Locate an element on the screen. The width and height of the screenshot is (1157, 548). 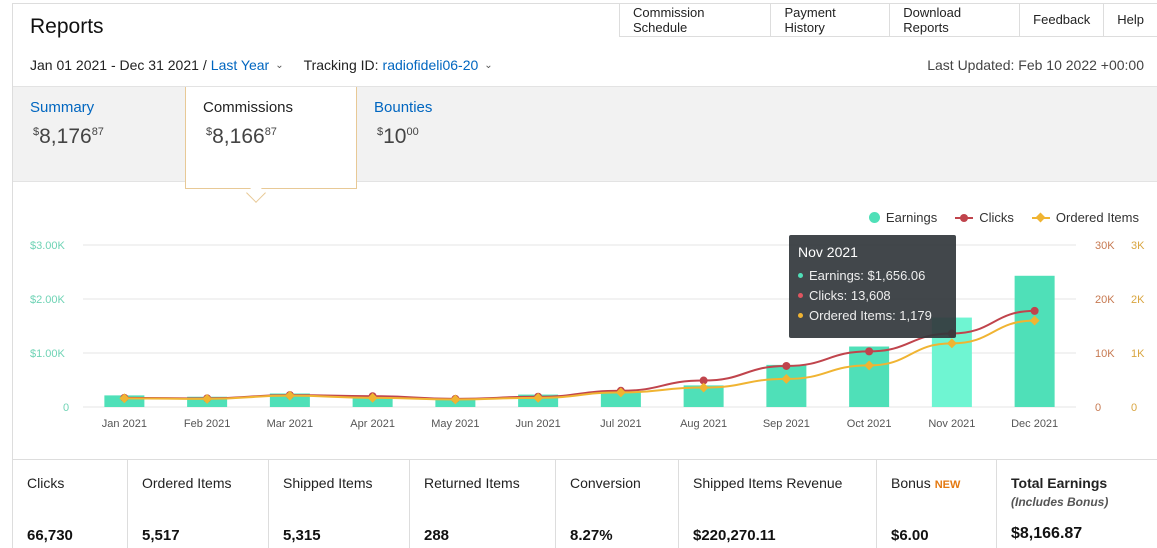
ordered-dot-icon is located at coordinates (800, 315).